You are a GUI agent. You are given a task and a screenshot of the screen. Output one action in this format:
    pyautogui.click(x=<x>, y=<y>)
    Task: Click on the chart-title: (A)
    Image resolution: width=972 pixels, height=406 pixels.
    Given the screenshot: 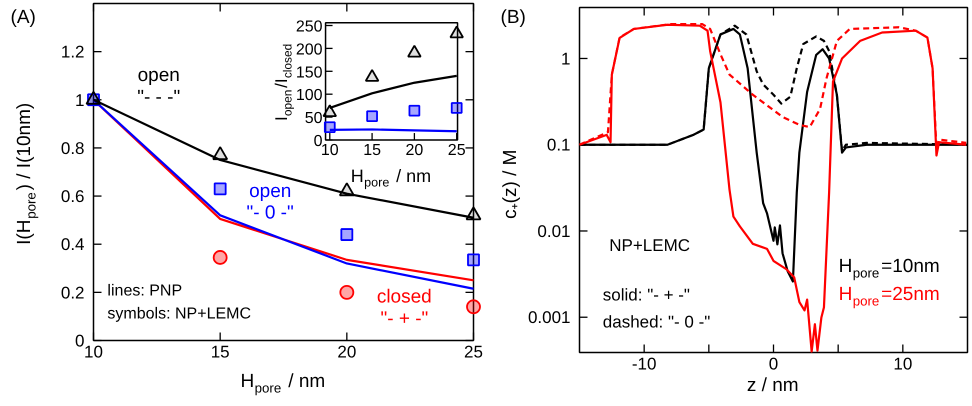 What is the action you would take?
    pyautogui.click(x=23, y=17)
    